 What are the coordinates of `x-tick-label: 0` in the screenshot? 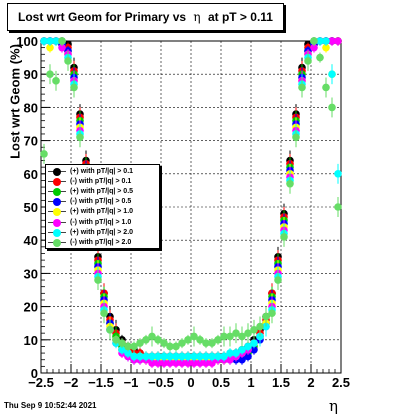 It's located at (190, 382).